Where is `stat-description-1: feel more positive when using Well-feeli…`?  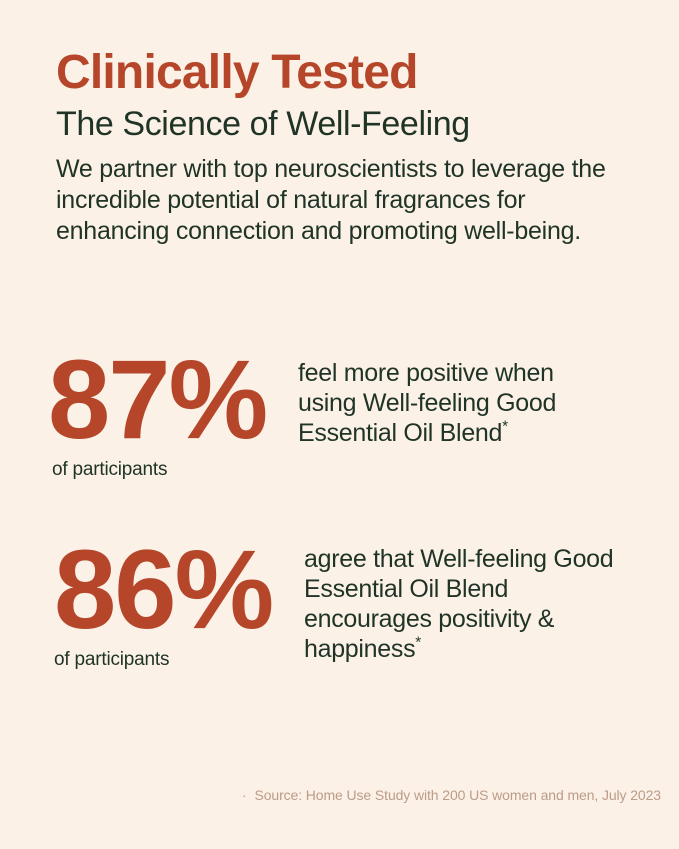
stat-description-1: feel more positive when using Well-feeli… is located at coordinates (453, 398).